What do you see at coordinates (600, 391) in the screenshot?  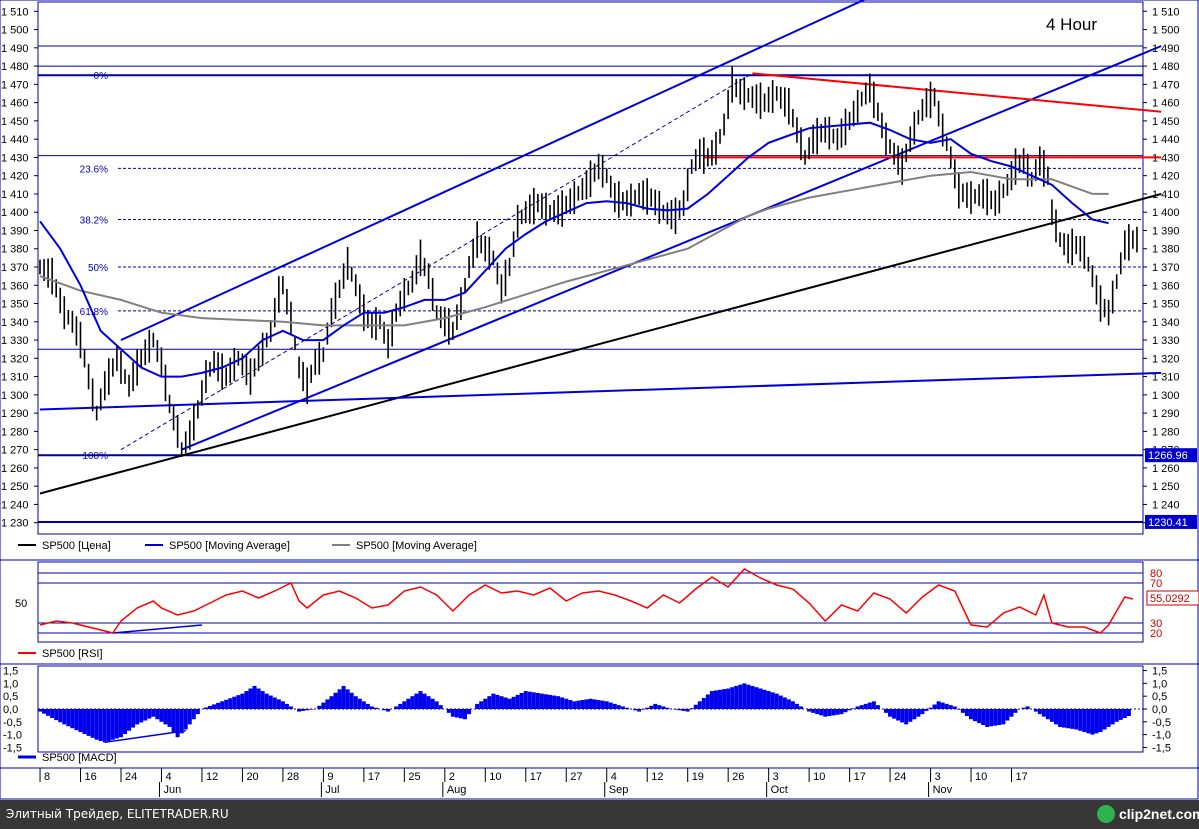 I see `trendline-long-support` at bounding box center [600, 391].